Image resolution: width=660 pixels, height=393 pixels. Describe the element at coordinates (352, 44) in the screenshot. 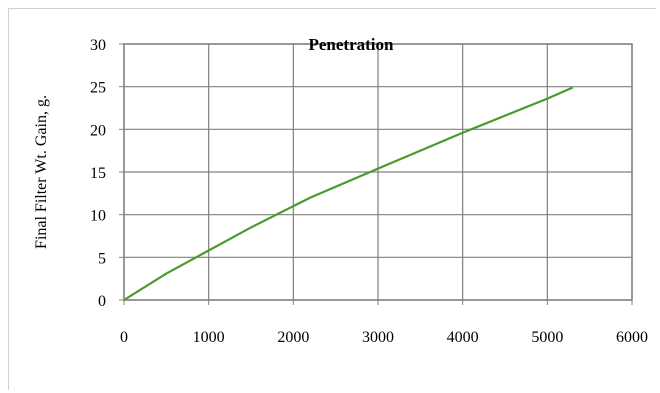

I see `chart-title: Penetration` at that location.